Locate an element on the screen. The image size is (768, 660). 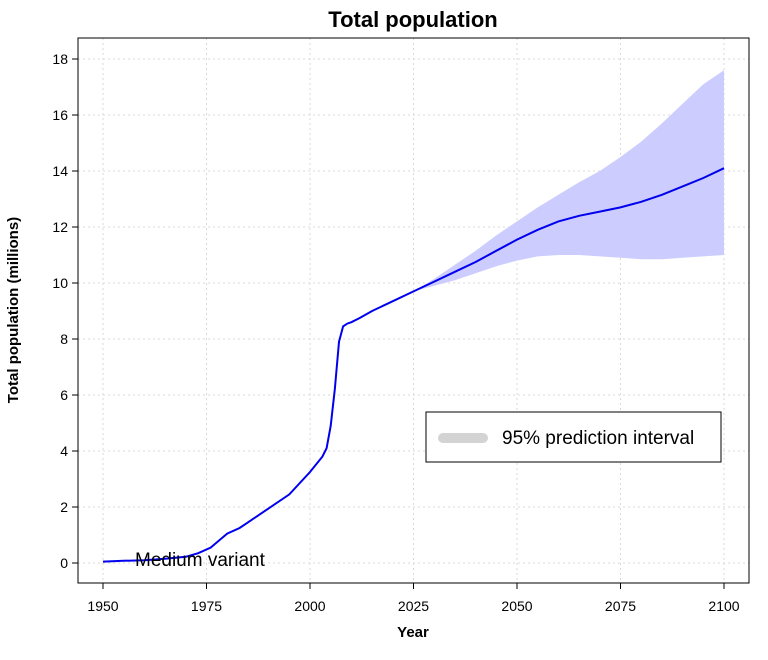
y-tick-label: 10 is located at coordinates (60, 283).